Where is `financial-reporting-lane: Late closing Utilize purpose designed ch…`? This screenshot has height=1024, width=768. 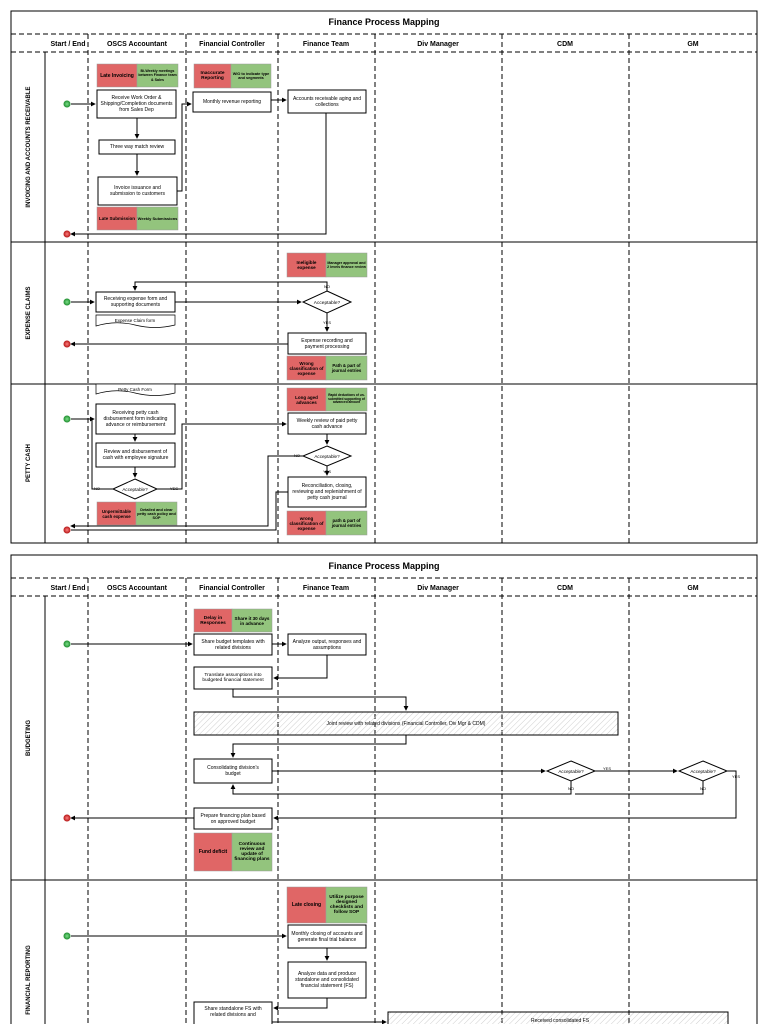 financial-reporting-lane: Late closing Utilize purpose designed ch… is located at coordinates (396, 955).